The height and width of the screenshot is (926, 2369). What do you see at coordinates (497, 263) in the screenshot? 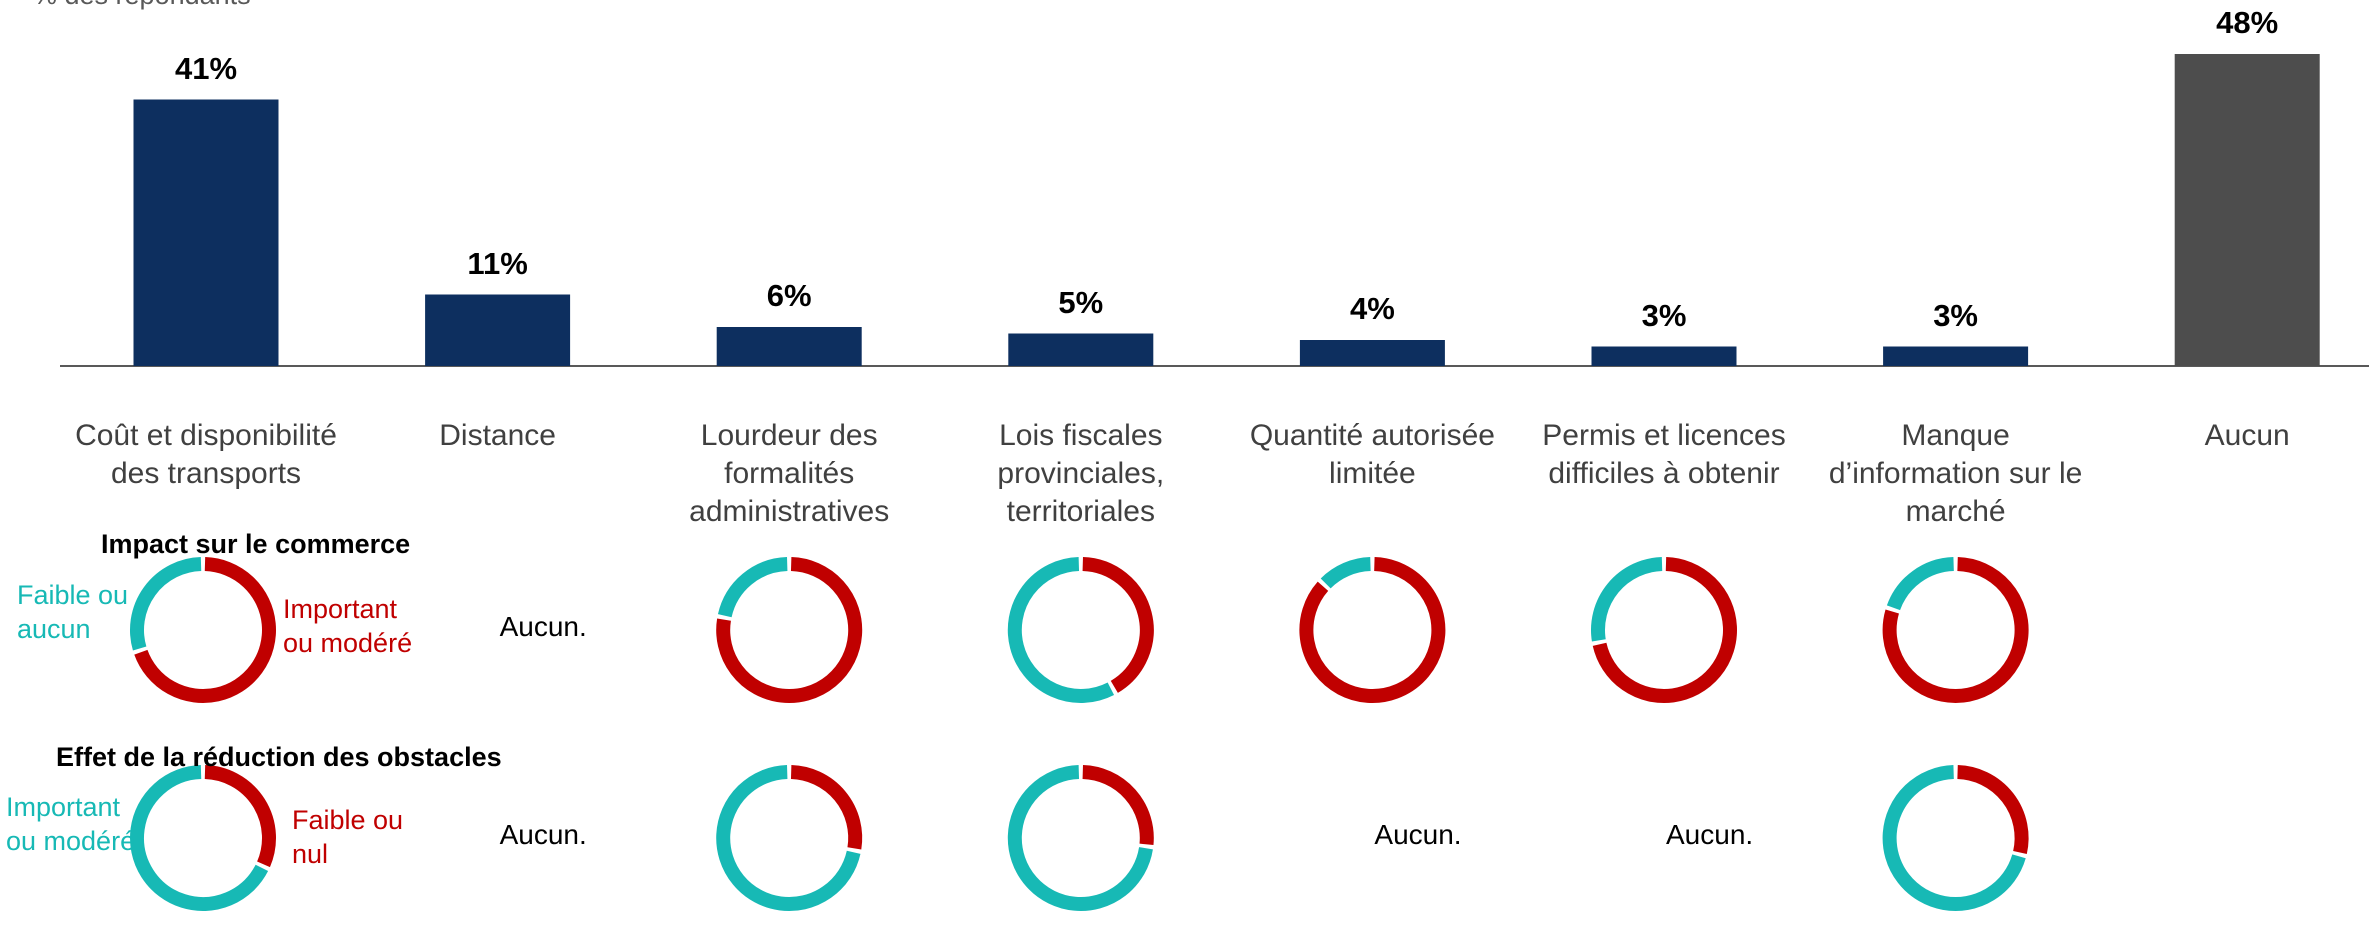
I see `value-label: 11%` at bounding box center [497, 263].